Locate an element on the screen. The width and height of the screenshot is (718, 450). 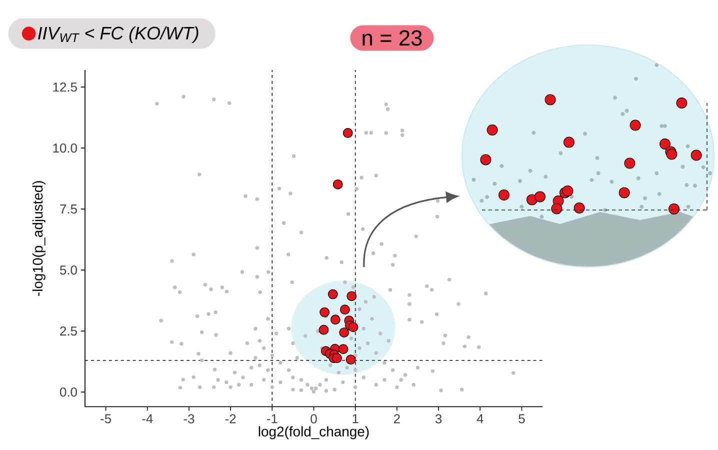
x-axis-title: log2(fold_change) is located at coordinates (313, 433).